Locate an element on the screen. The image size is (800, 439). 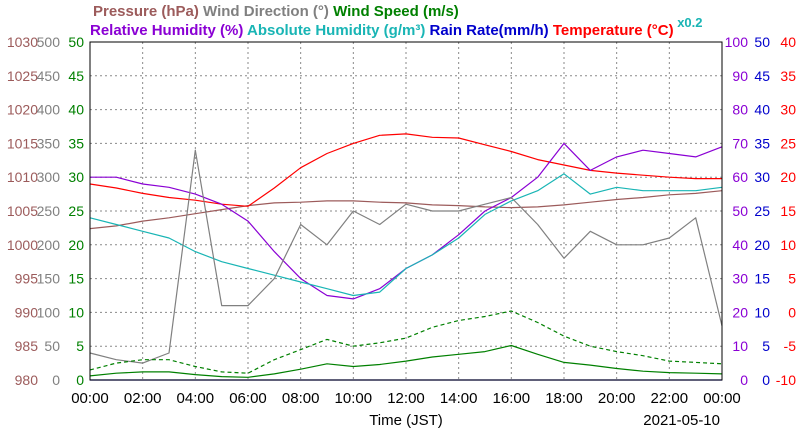
tick-label-pressure: 1000 is located at coordinates (22, 245).